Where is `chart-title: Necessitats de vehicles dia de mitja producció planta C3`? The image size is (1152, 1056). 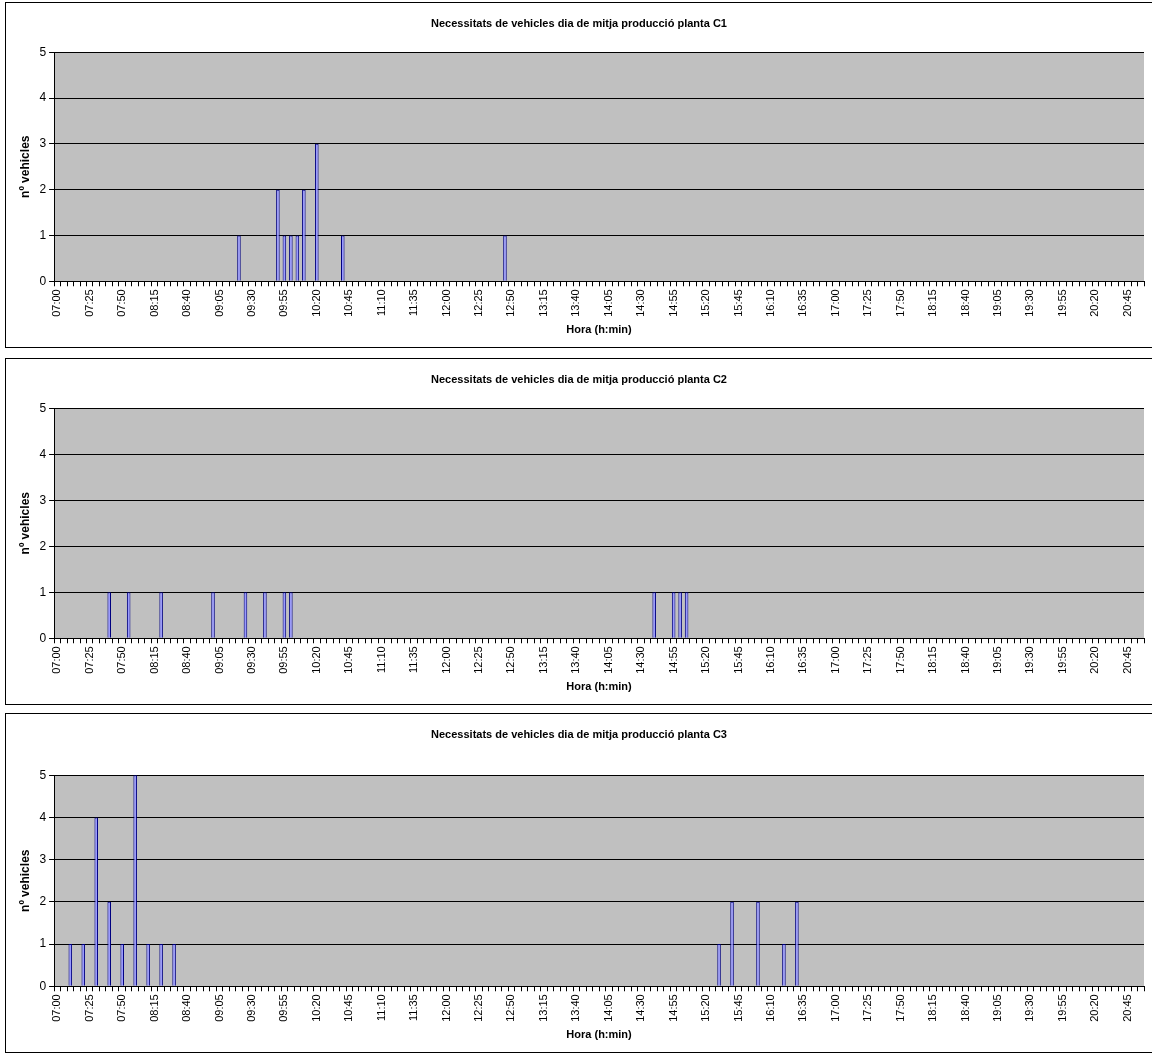
chart-title: Necessitats de vehicles dia de mitja producció planta C3 is located at coordinates (579, 733).